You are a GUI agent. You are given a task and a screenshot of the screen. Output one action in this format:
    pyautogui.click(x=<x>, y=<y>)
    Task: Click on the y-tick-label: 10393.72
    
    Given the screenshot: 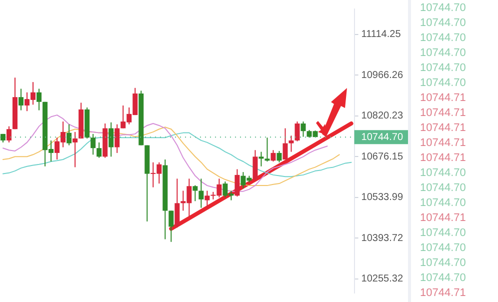 What is the action you would take?
    pyautogui.click(x=382, y=238)
    